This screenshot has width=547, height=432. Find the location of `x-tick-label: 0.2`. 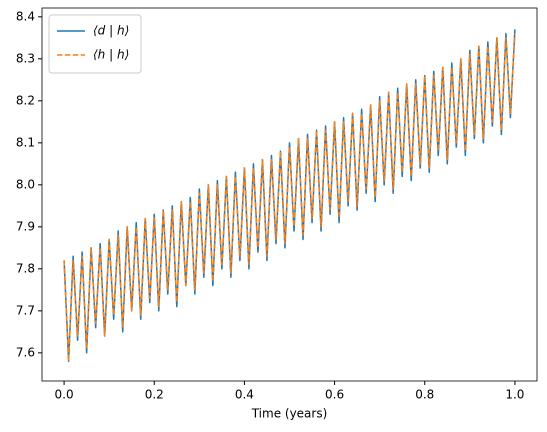

x-tick-label: 0.2 is located at coordinates (154, 395).